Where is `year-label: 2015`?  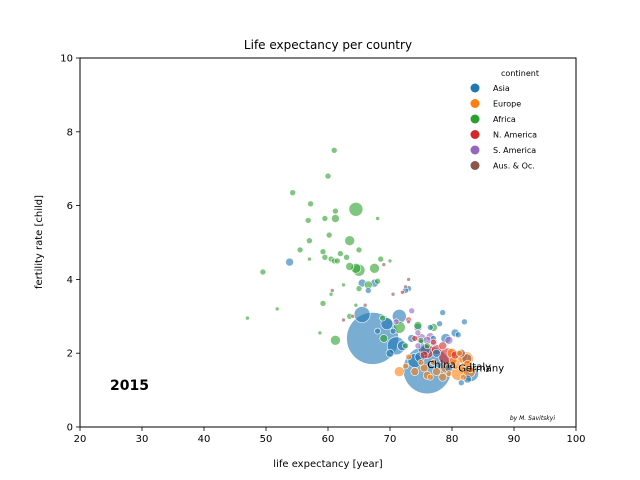 year-label: 2015 is located at coordinates (129, 386).